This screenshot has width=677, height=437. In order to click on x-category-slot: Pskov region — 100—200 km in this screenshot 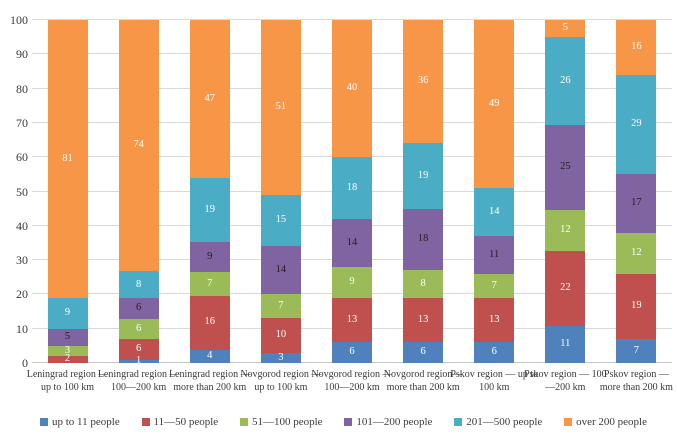, I will do `click(565, 390)`.